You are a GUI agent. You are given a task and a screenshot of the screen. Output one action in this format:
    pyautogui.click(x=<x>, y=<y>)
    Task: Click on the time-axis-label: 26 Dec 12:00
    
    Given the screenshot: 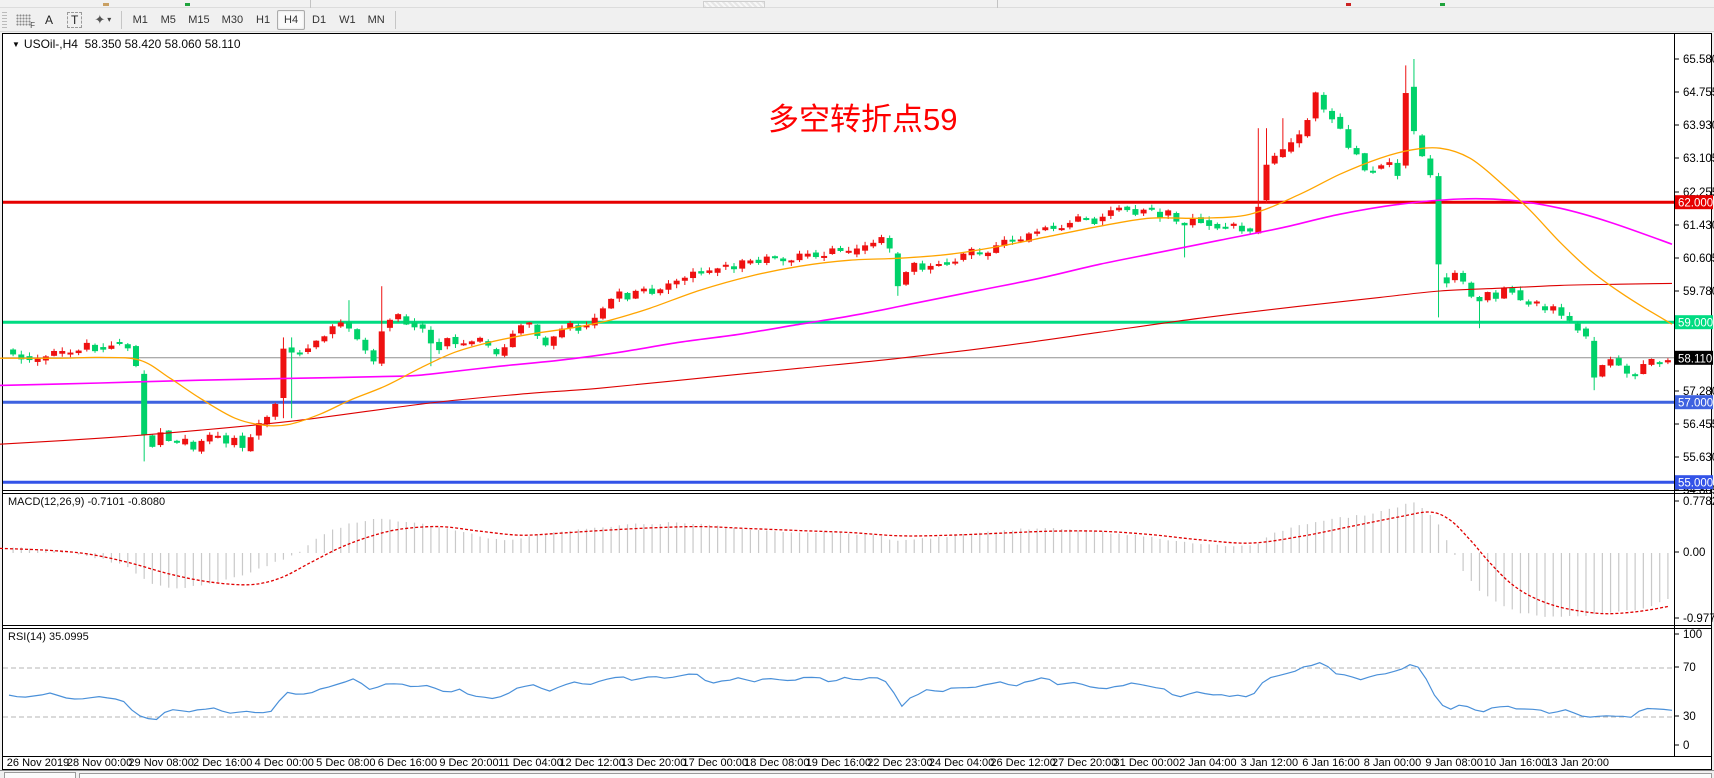 What is the action you would take?
    pyautogui.click(x=1022, y=763)
    